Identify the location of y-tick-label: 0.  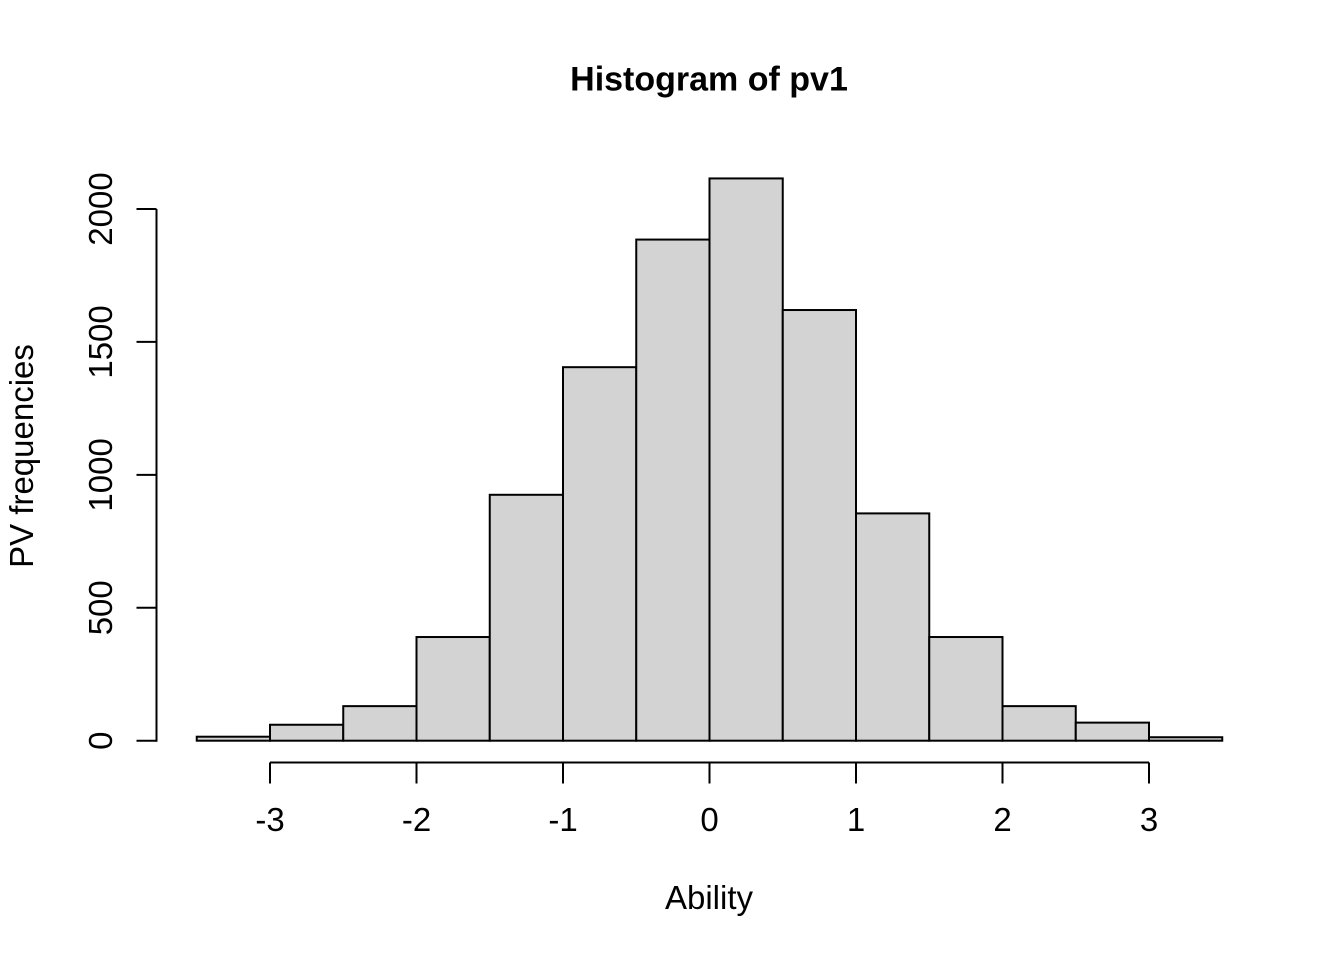
(100, 741).